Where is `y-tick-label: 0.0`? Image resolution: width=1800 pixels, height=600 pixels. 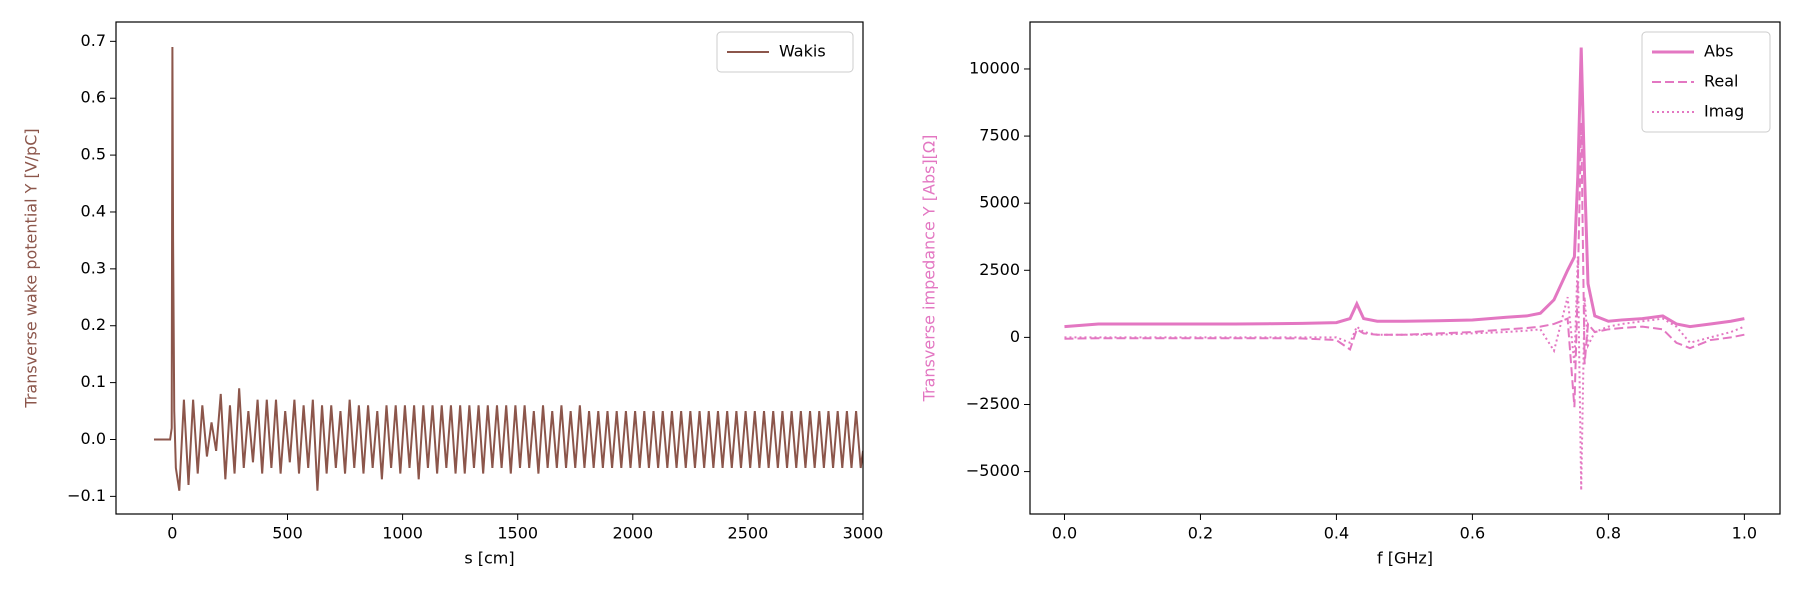
y-tick-label: 0.0 is located at coordinates (93, 438).